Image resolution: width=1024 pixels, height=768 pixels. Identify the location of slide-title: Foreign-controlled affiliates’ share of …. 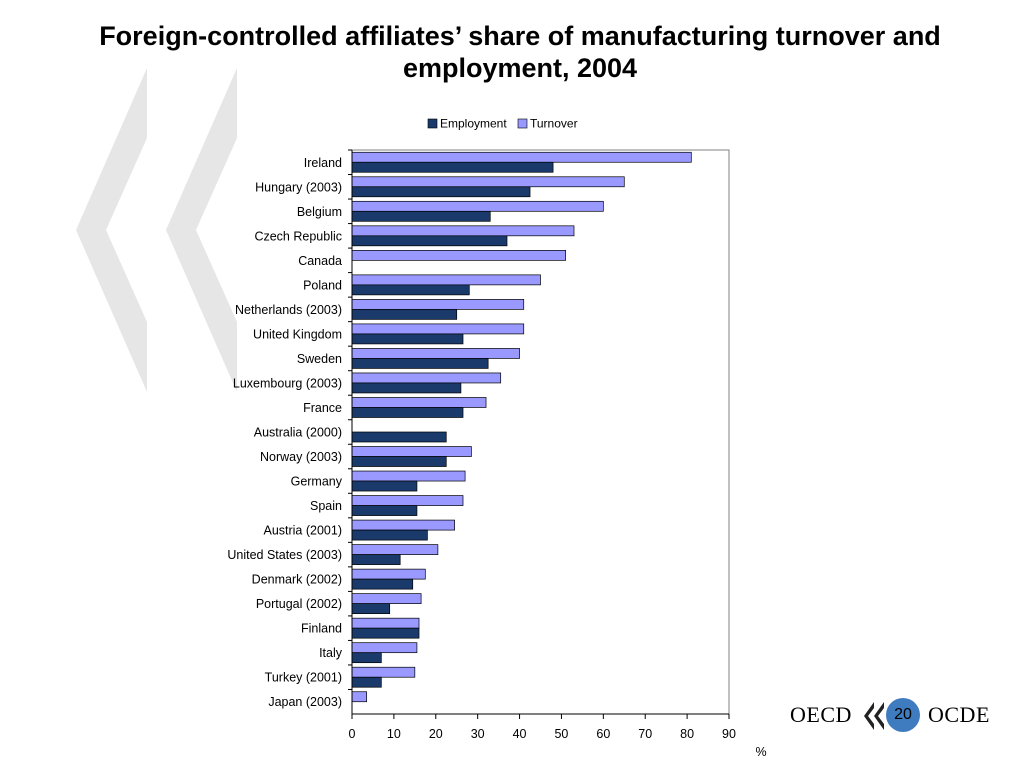
(520, 52).